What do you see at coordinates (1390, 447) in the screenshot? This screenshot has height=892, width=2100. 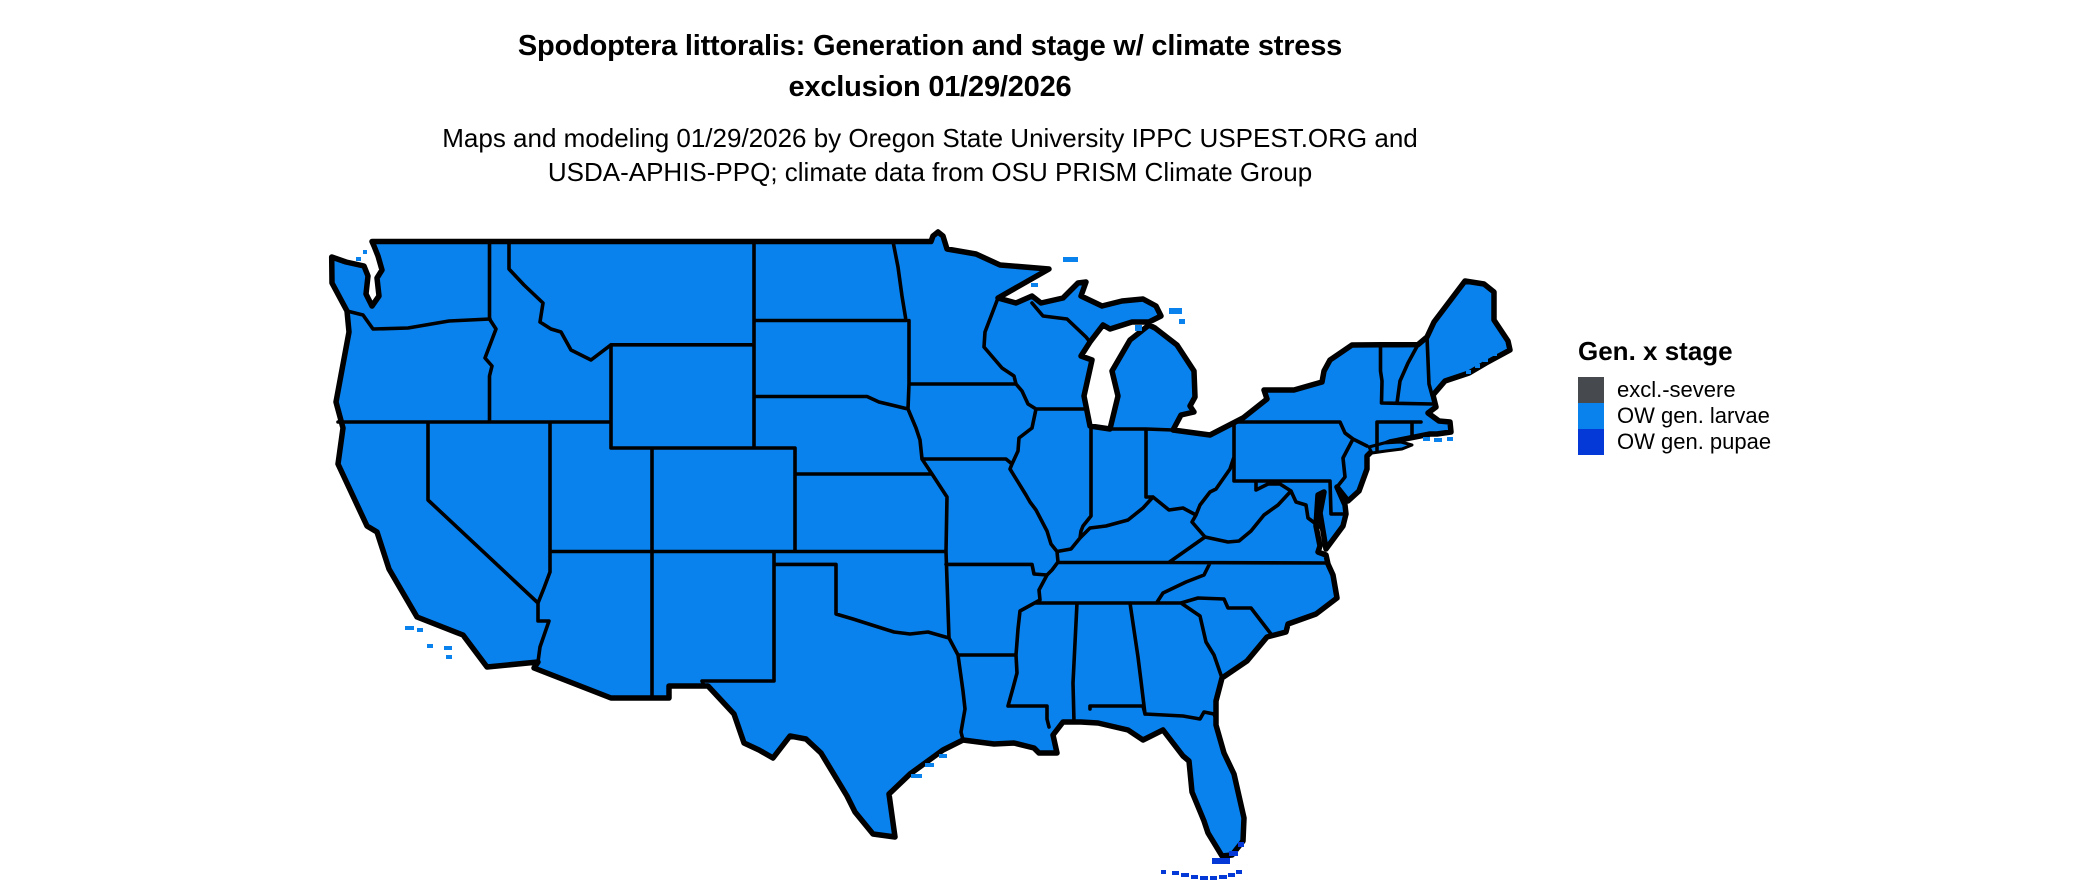 I see `long-island` at bounding box center [1390, 447].